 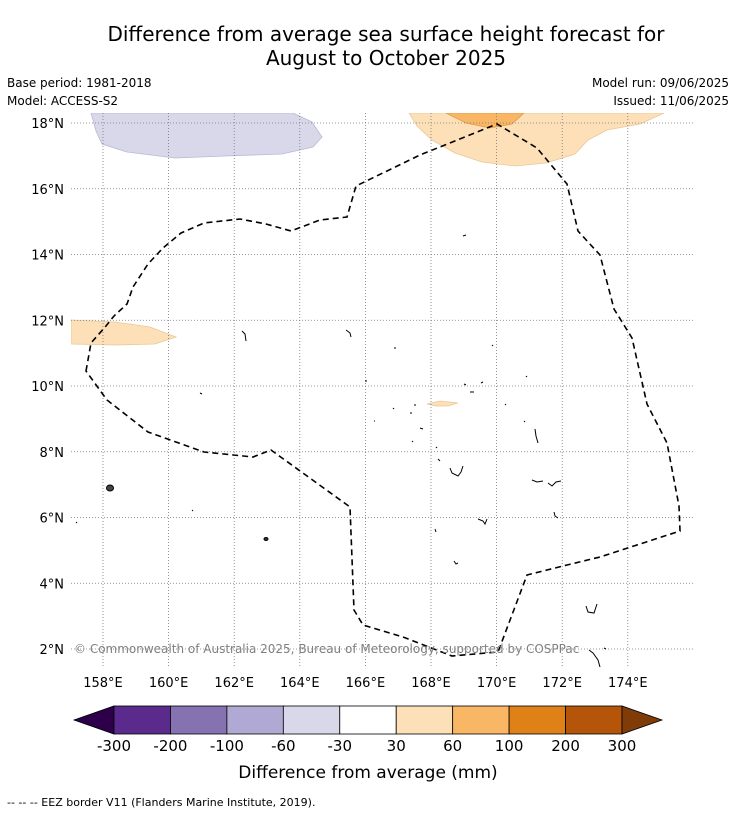 What do you see at coordinates (340, 746) in the screenshot?
I see `colorbar-tick-label: -30` at bounding box center [340, 746].